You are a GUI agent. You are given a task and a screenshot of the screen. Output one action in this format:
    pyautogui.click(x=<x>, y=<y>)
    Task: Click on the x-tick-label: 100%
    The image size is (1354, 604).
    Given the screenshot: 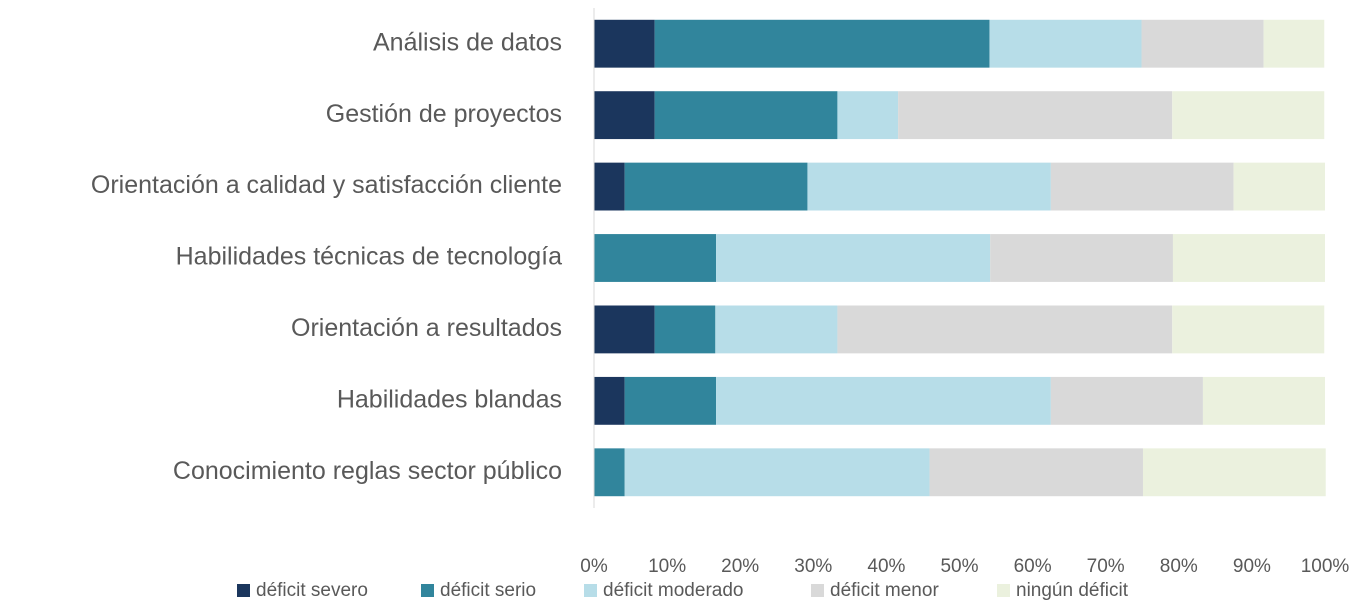 What is the action you would take?
    pyautogui.click(x=1325, y=566)
    